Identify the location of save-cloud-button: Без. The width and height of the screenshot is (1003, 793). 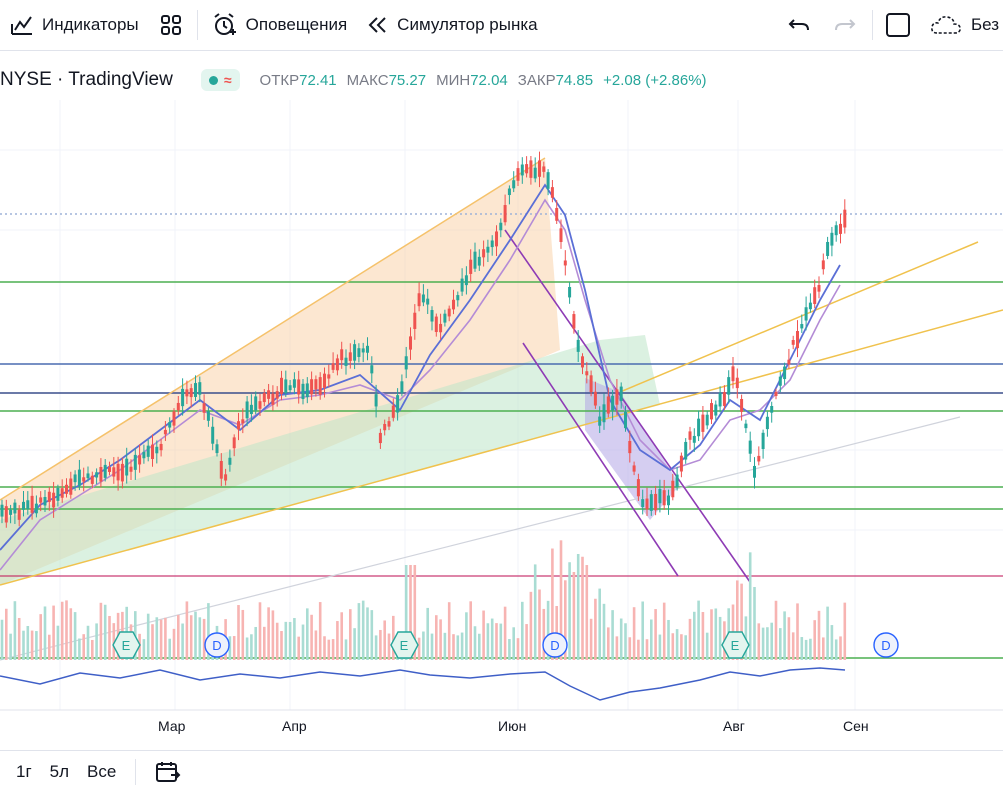
(961, 25).